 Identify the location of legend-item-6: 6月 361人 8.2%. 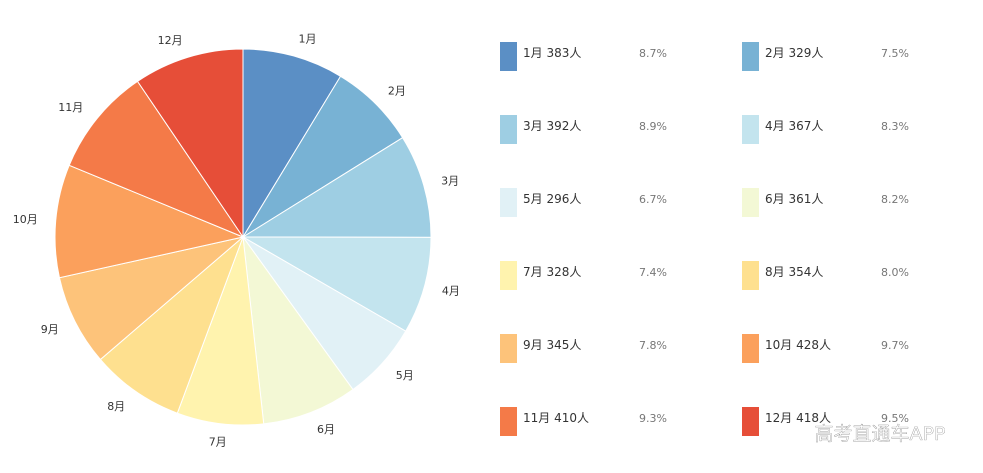
(825, 202).